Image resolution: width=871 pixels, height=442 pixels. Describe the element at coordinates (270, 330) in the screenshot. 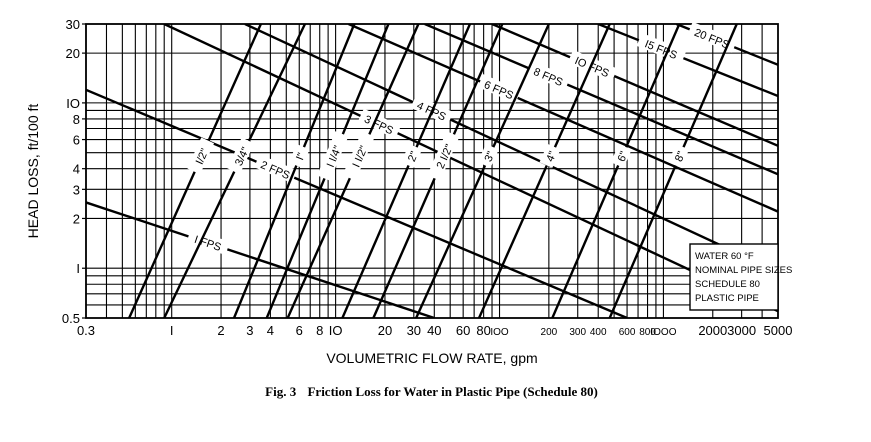

I see `x-tick-label: 4` at that location.